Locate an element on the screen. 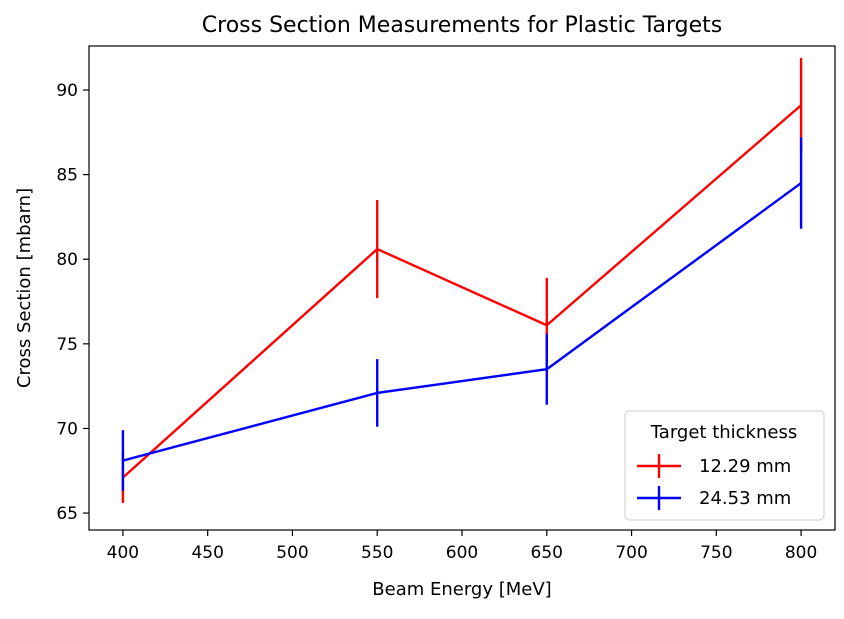  x-tick-label: 600 is located at coordinates (462, 553).